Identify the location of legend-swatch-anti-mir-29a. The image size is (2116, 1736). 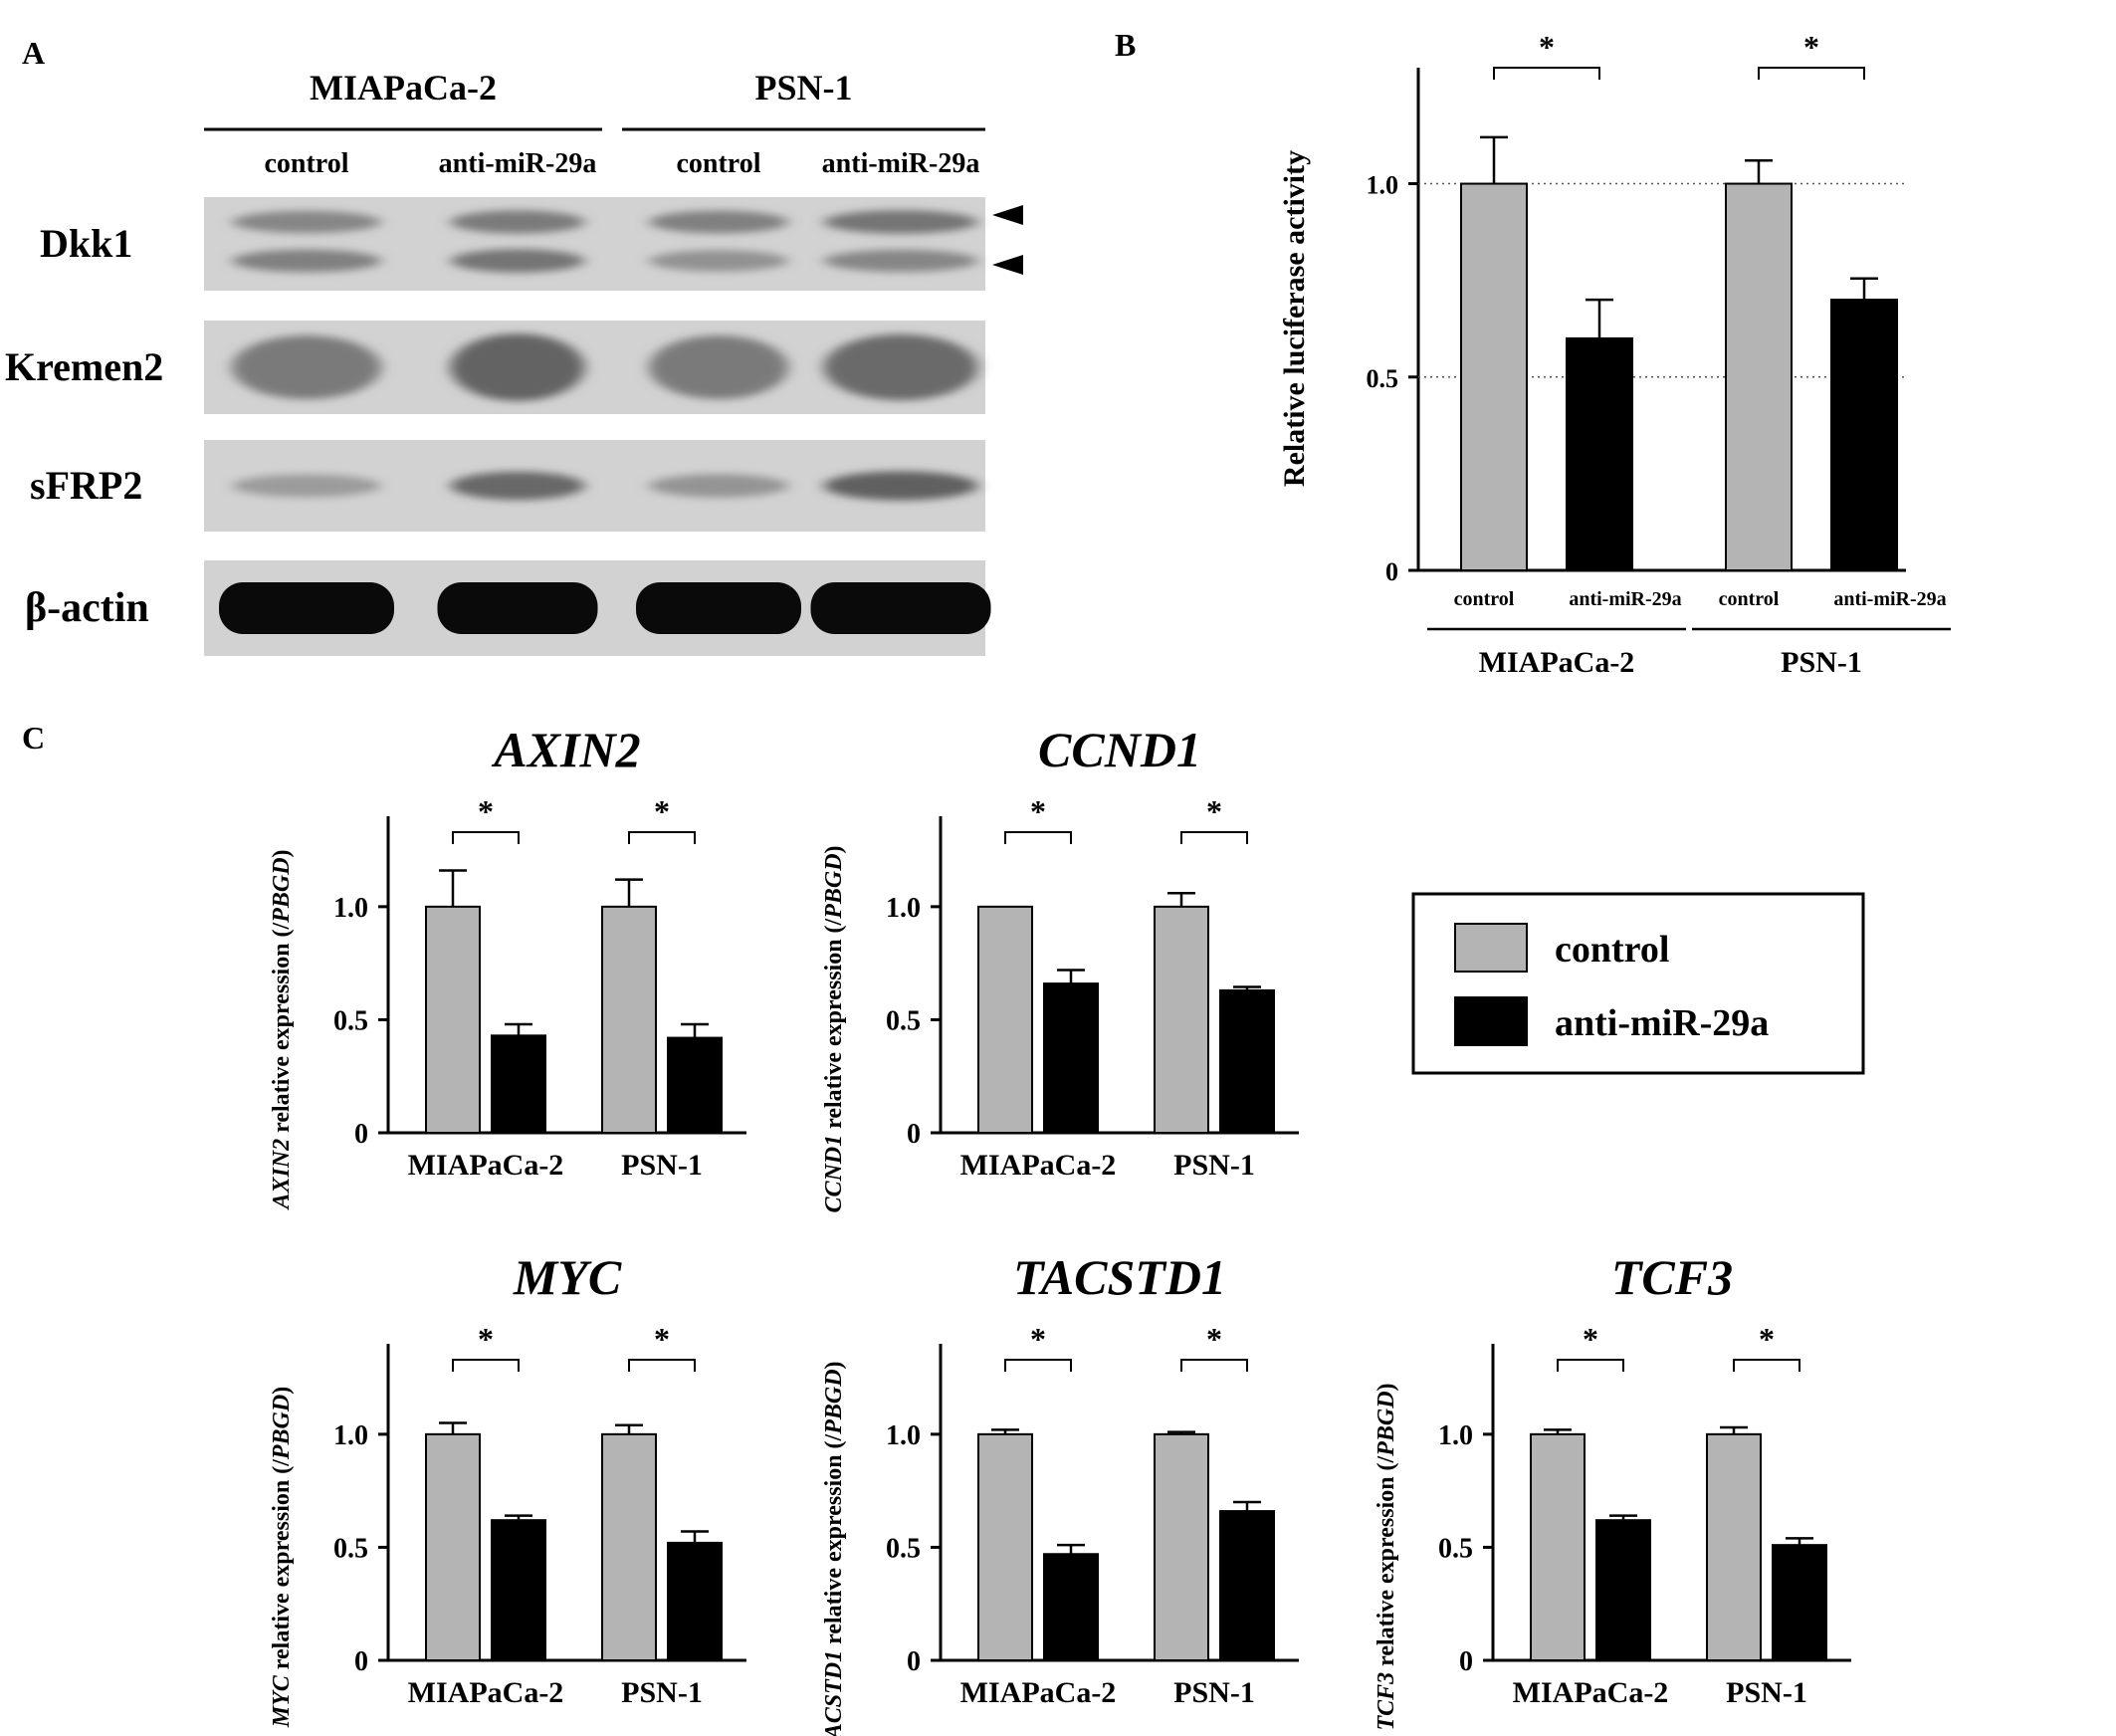
(1491, 1021).